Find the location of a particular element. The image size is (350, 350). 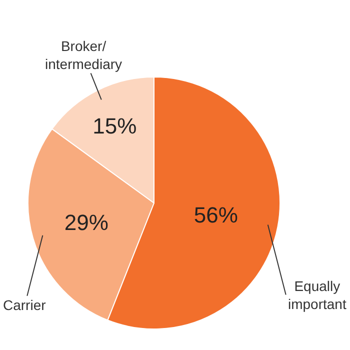

data-label: 56% is located at coordinates (216, 215).